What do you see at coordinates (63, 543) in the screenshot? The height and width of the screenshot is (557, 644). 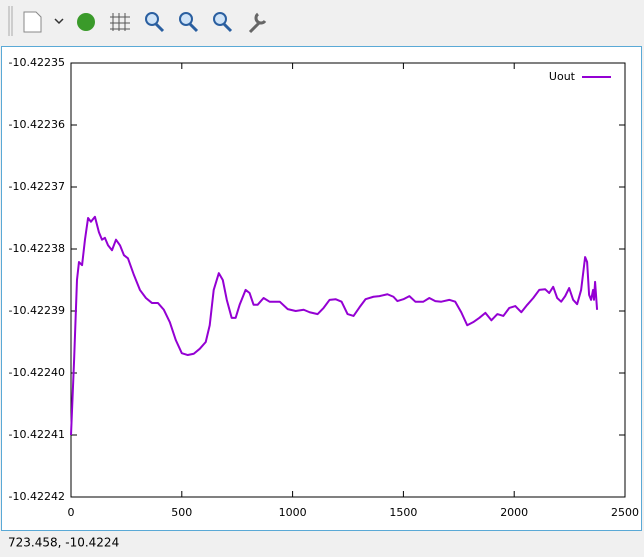 I see `status-text: 723.458, -10.4224` at bounding box center [63, 543].